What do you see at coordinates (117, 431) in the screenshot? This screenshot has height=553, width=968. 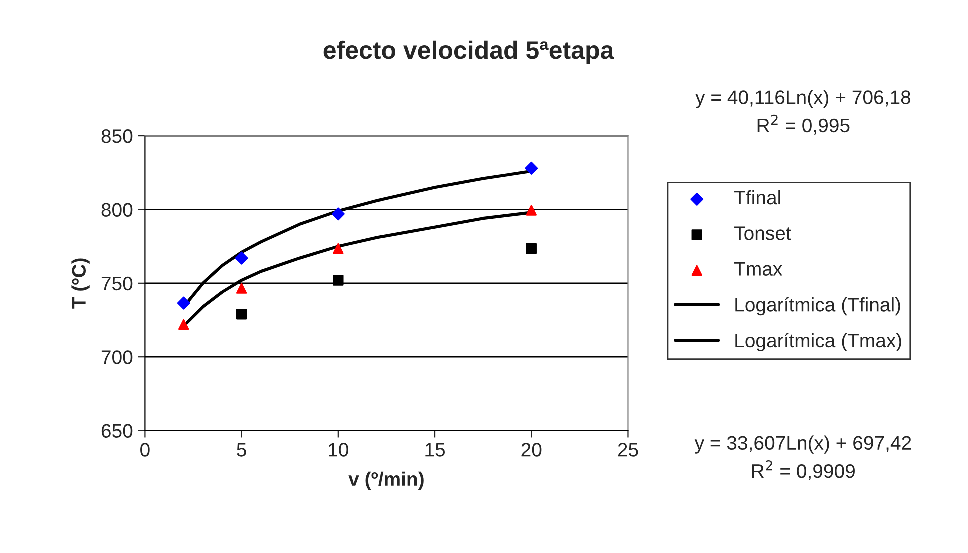 I see `y-tick-label: 650` at bounding box center [117, 431].